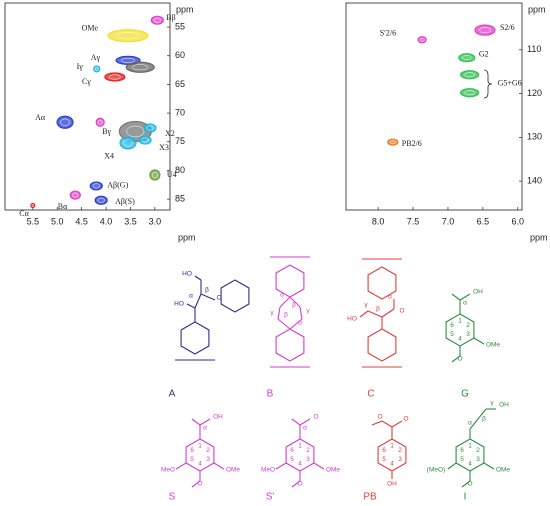  Describe the element at coordinates (180, 55) in the screenshot. I see `y-tick-label: 60` at that location.